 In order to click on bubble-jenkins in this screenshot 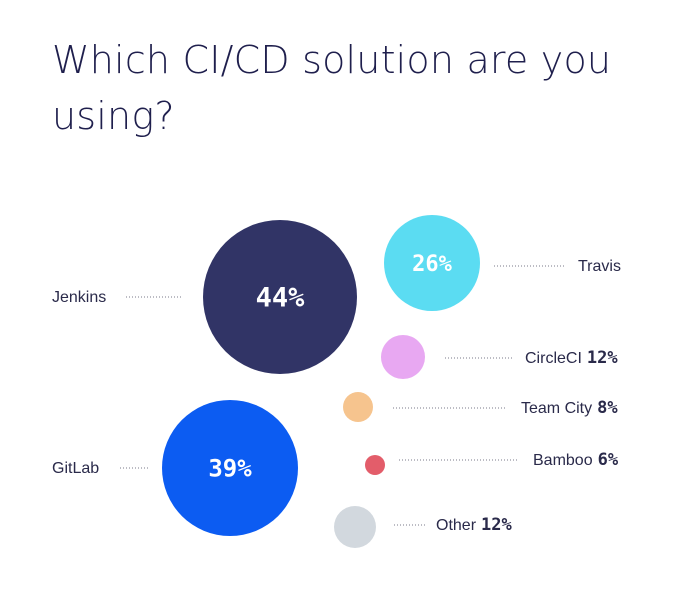, I will do `click(280, 297)`.